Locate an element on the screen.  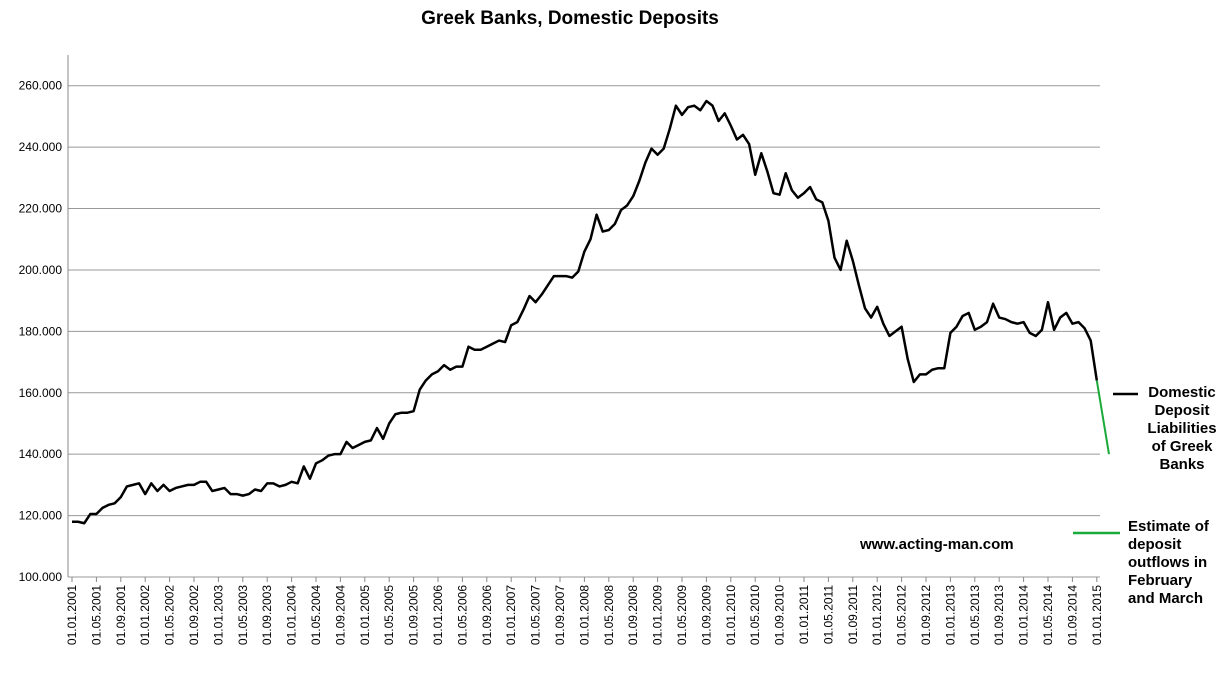
x-tick-label: 01.09.2001 is located at coordinates (121, 615).